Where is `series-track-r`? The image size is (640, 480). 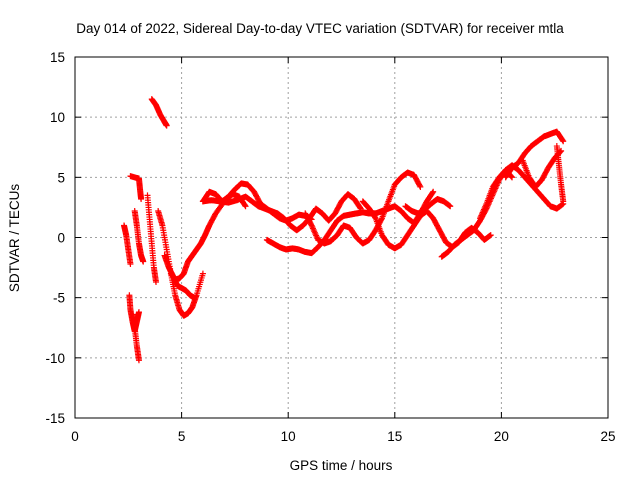 series-track-r is located at coordinates (522, 192).